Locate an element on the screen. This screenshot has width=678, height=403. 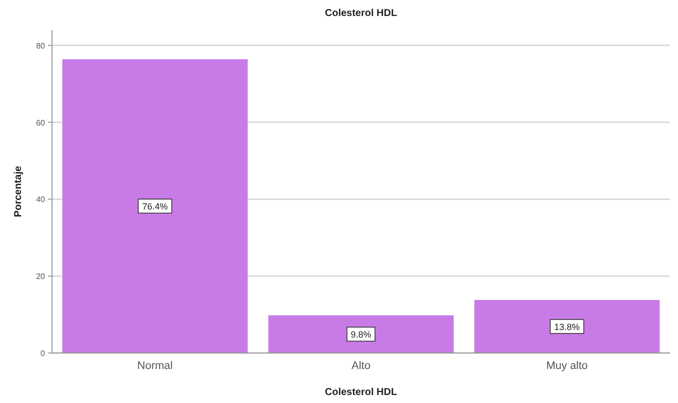
data-label: 76.4% is located at coordinates (155, 207).